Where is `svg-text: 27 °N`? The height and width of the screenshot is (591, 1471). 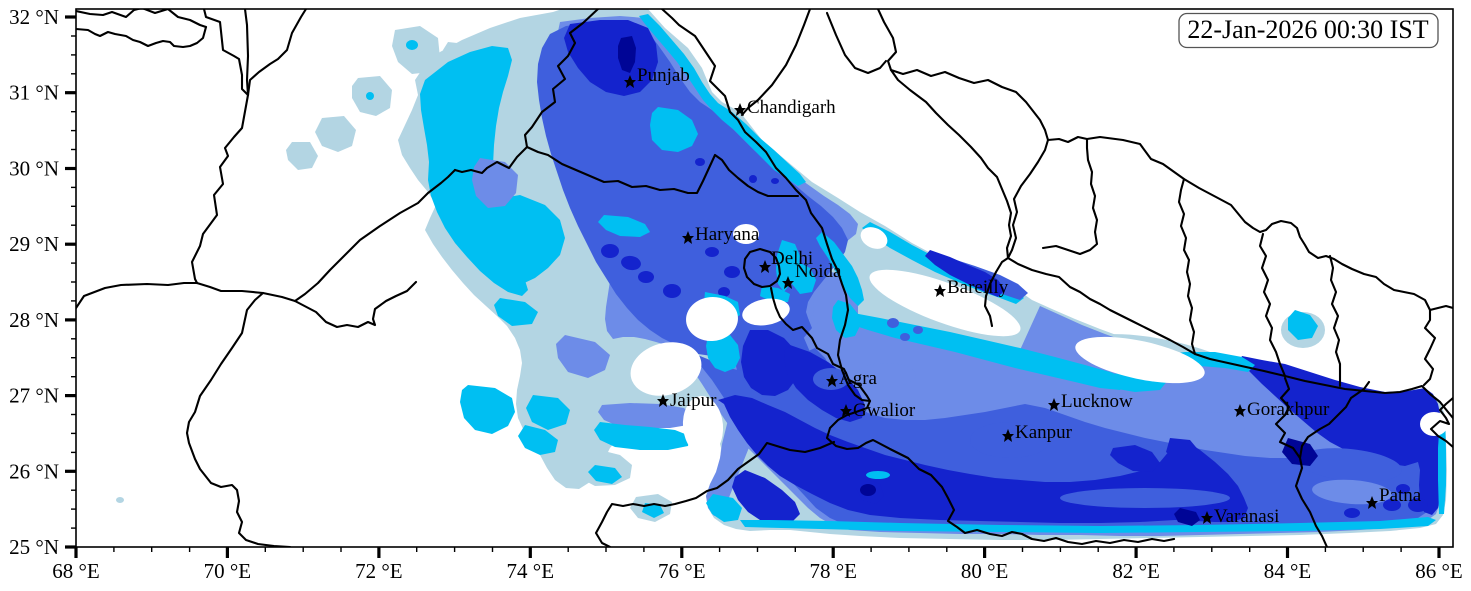
svg-text: 27 °N is located at coordinates (34, 396).